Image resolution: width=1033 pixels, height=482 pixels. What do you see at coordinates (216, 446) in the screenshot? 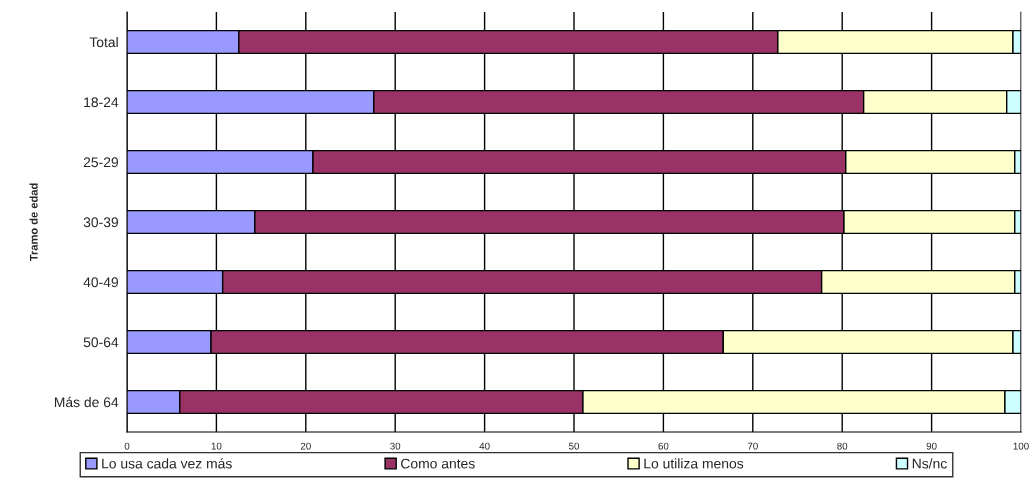
I see `x-tick-label: 10` at bounding box center [216, 446].